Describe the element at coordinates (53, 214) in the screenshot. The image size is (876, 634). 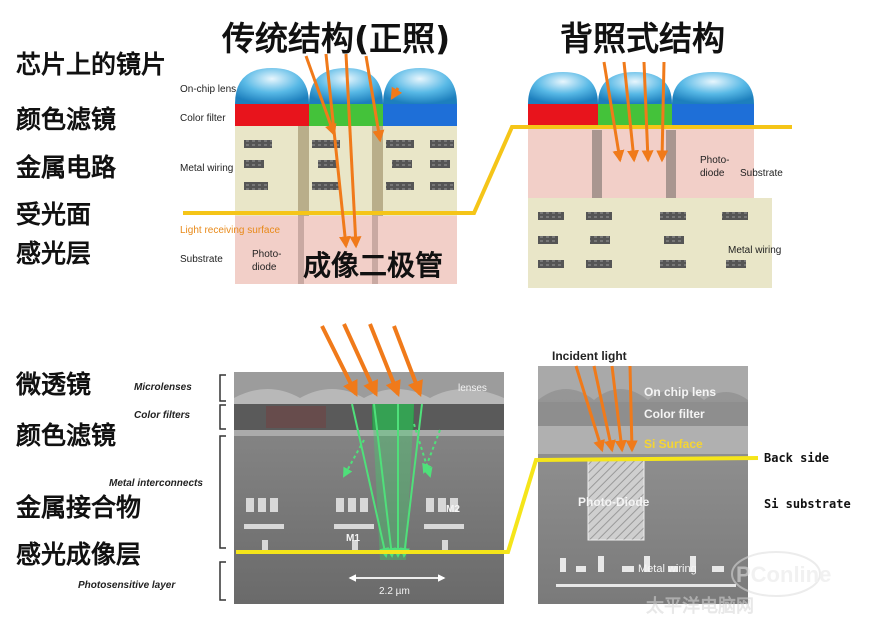
I see `side-label-light-surface: 受光面` at that location.